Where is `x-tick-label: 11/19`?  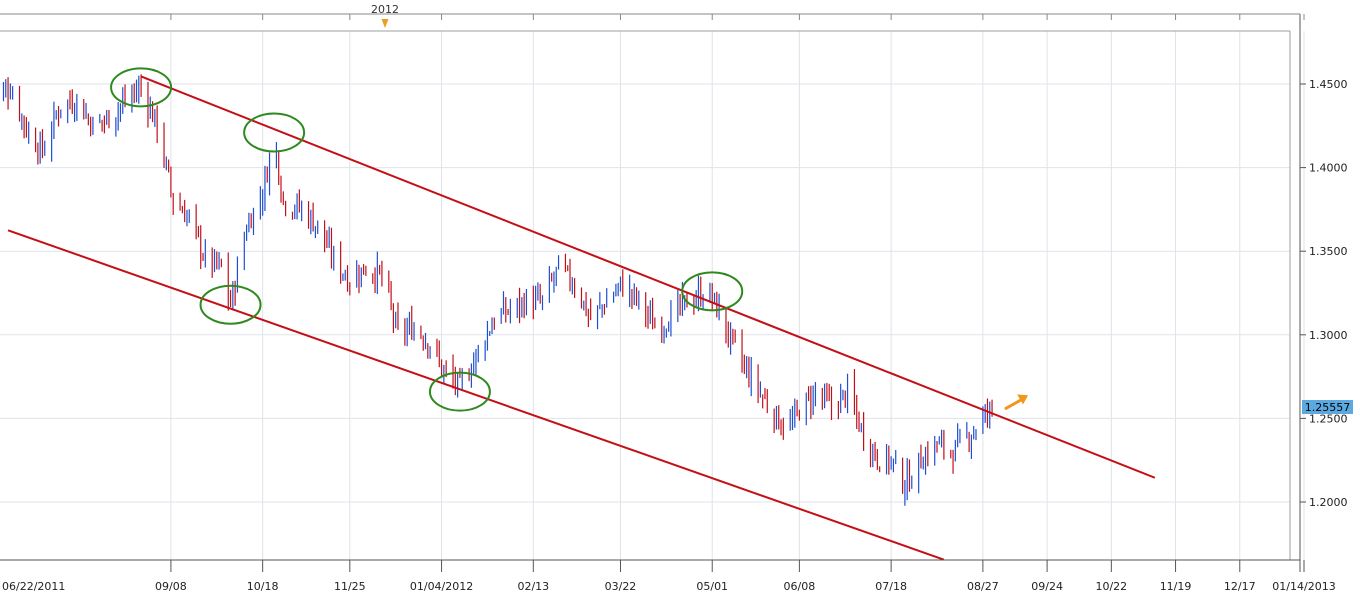 x-tick-label: 11/19 is located at coordinates (1176, 586).